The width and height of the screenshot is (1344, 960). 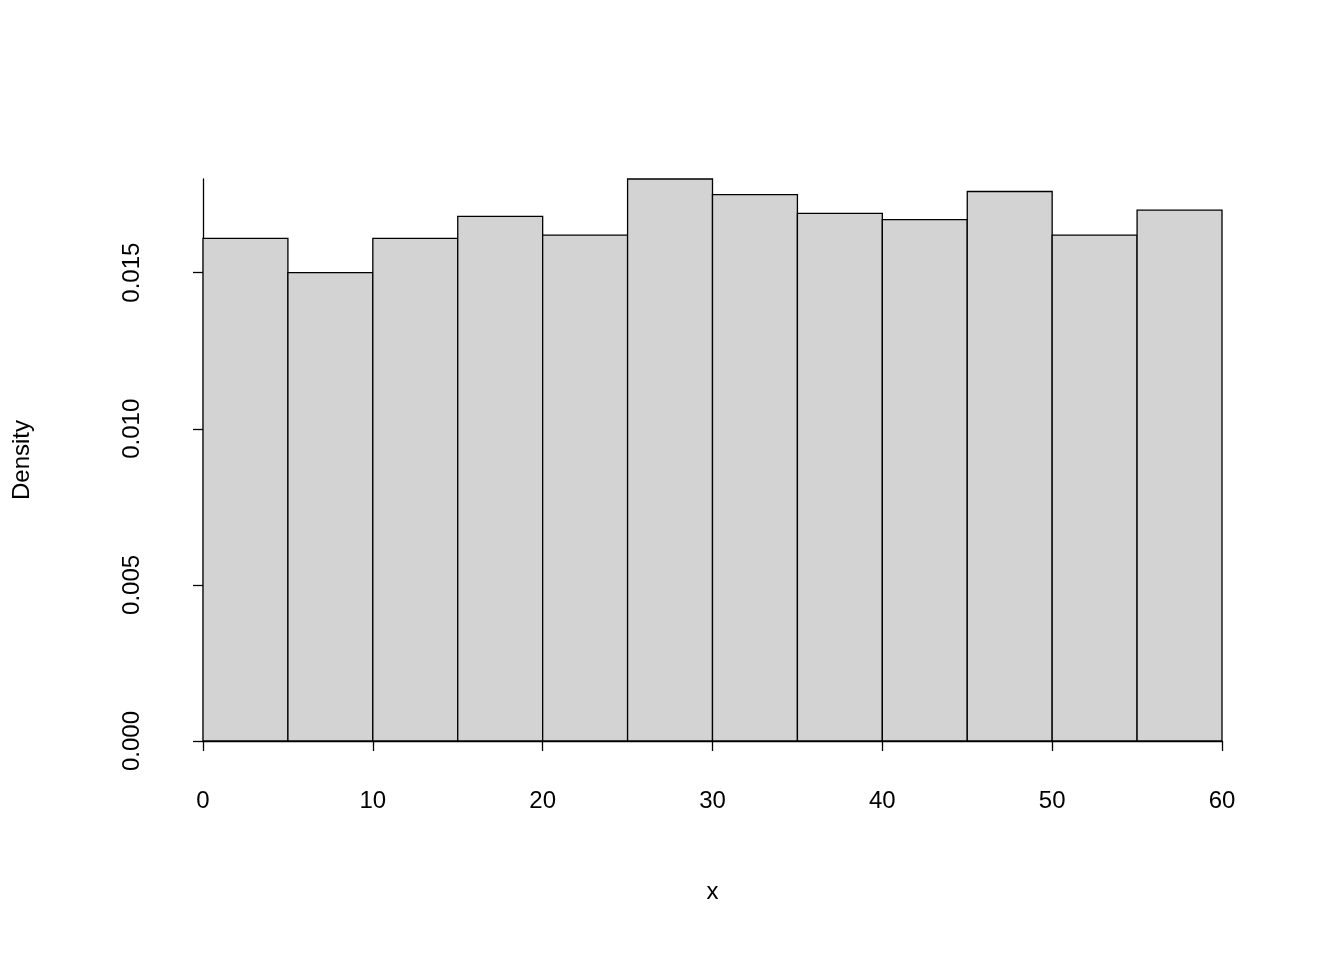 I want to click on y-tick-label: 0.010, so click(x=130, y=428).